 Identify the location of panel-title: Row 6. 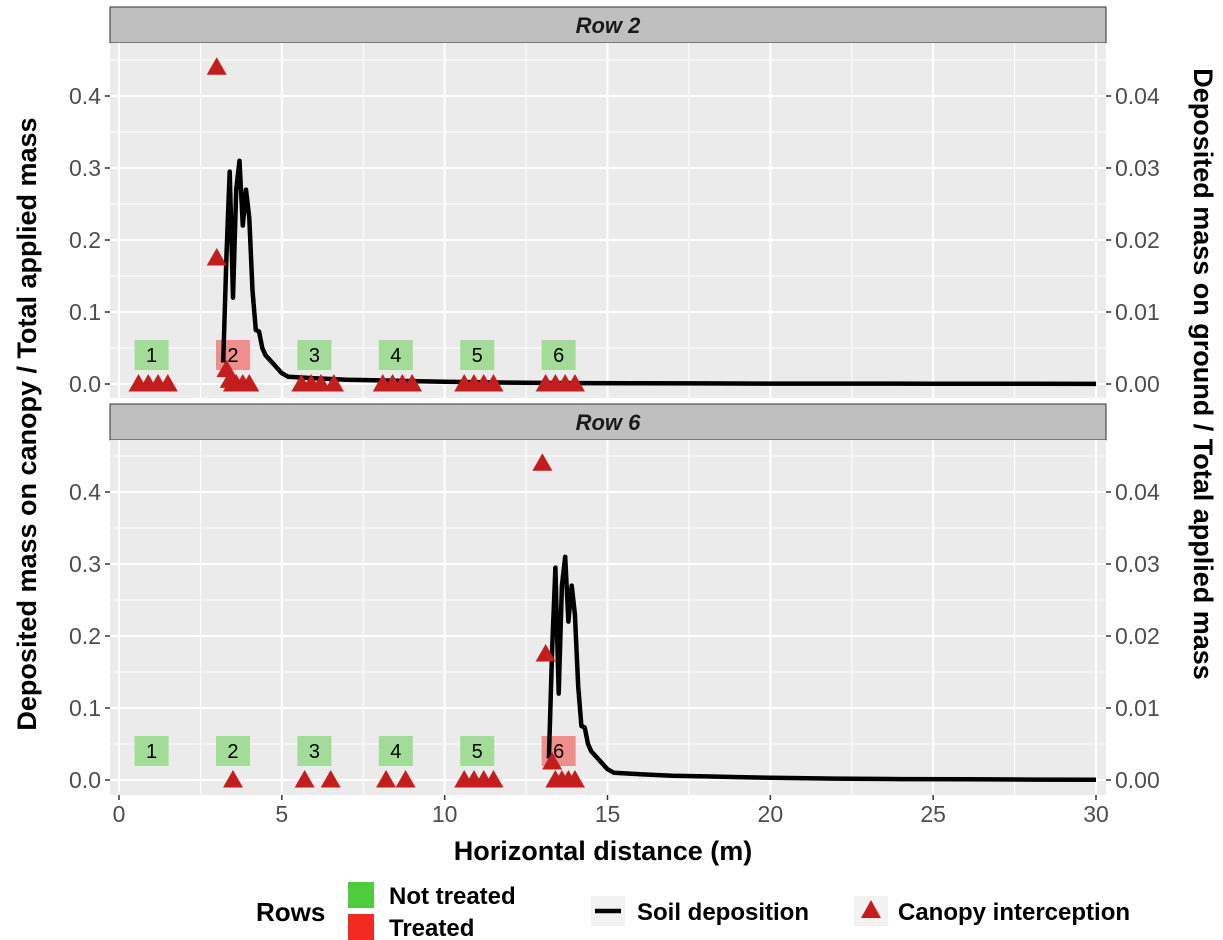
(609, 422).